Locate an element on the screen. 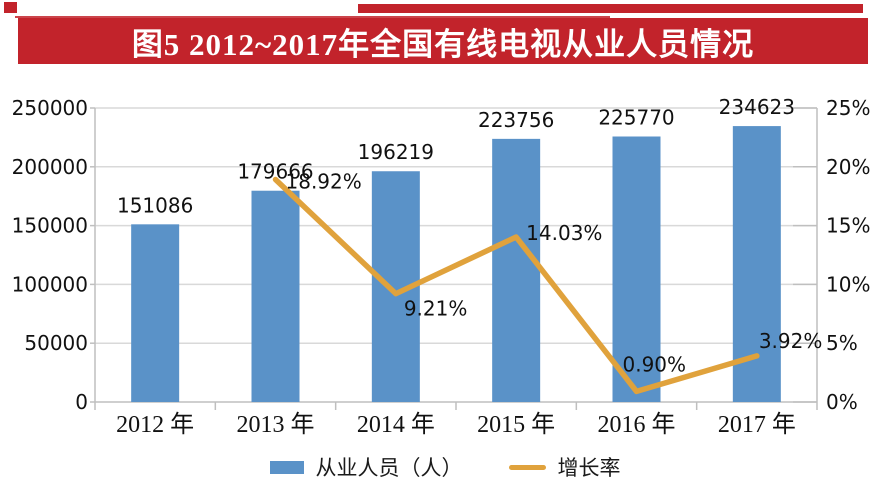 Image resolution: width=890 pixels, height=499 pixels. x-axis-label: 2017 年 is located at coordinates (757, 424).